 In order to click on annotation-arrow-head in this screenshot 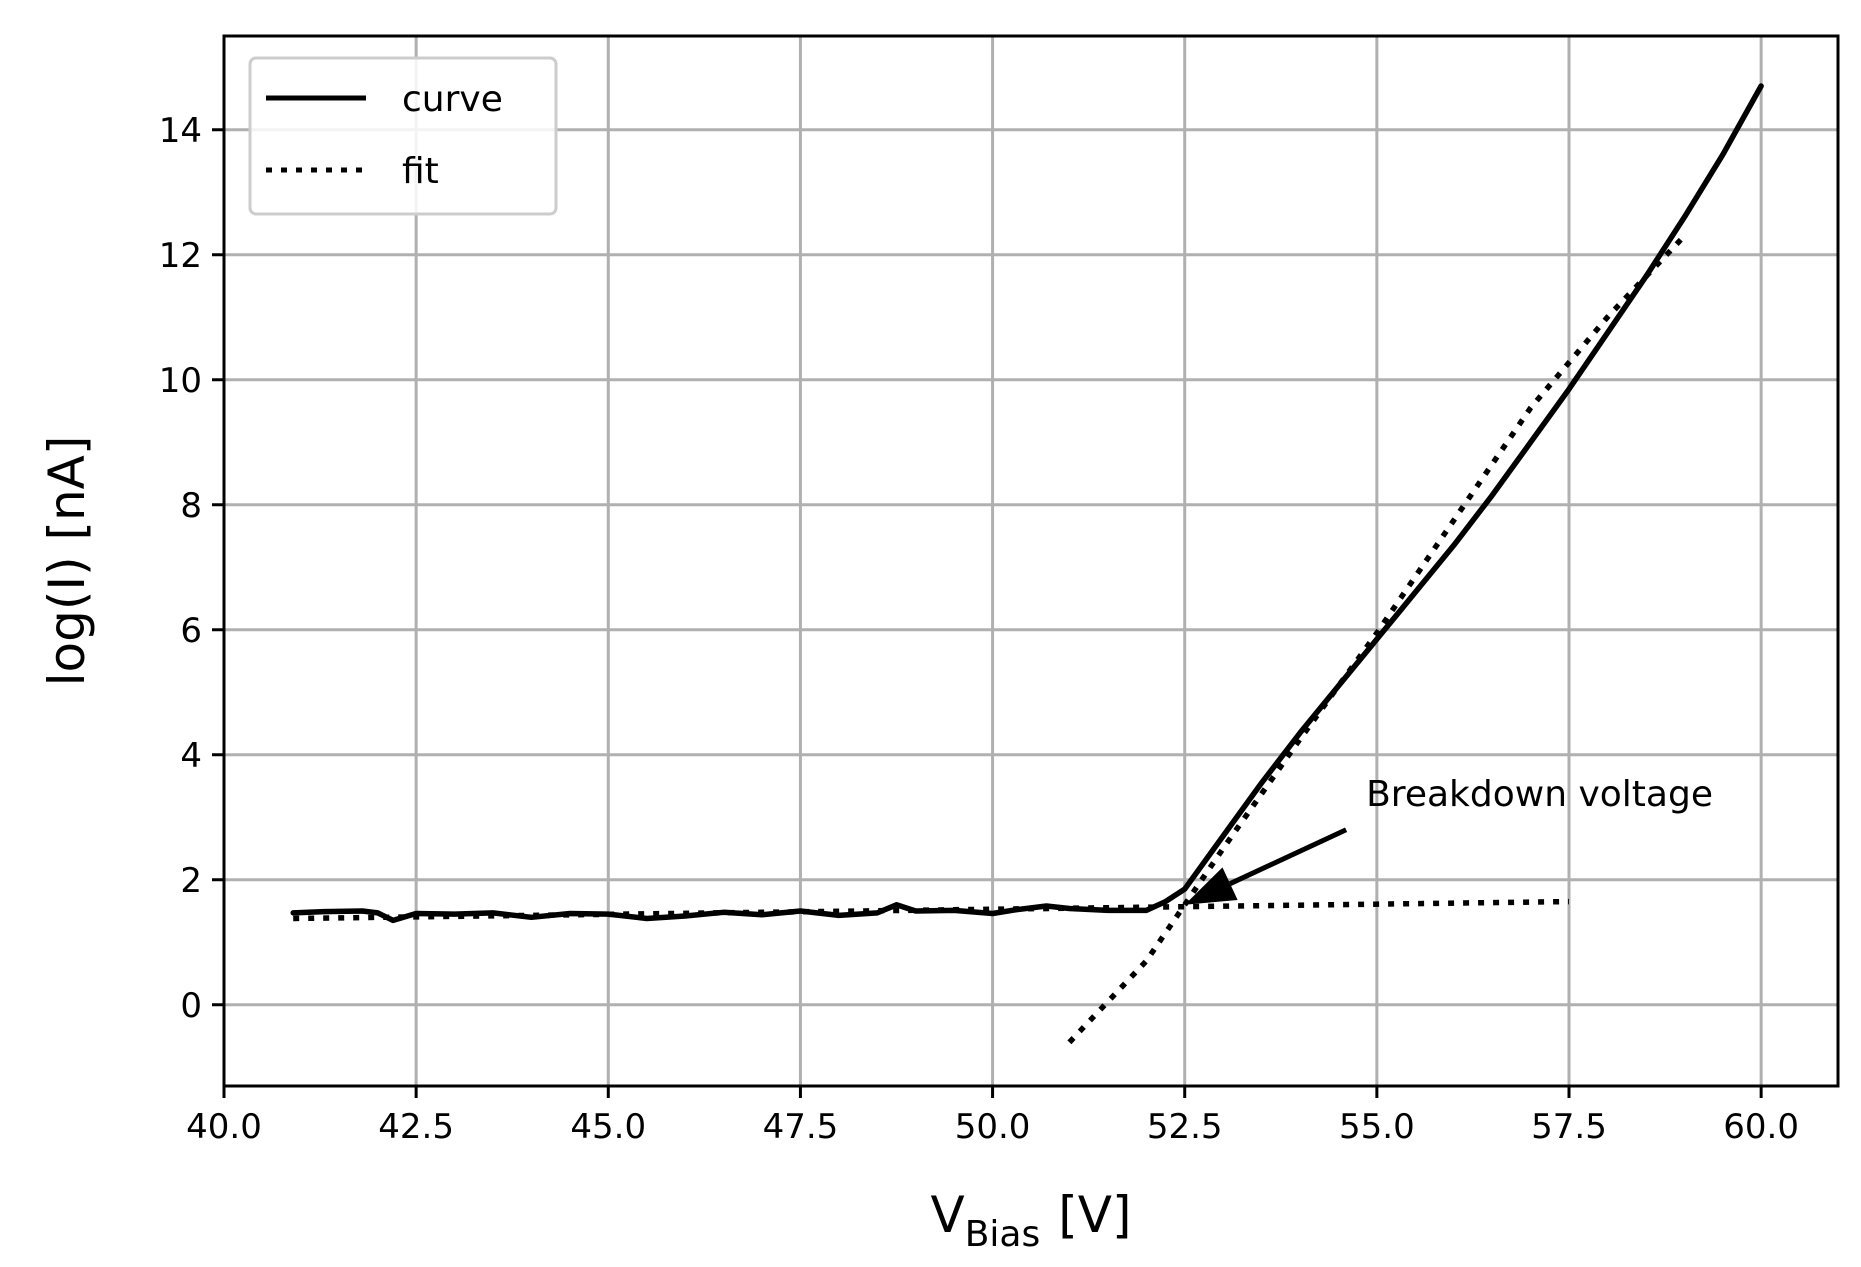, I will do `click(1211, 886)`.